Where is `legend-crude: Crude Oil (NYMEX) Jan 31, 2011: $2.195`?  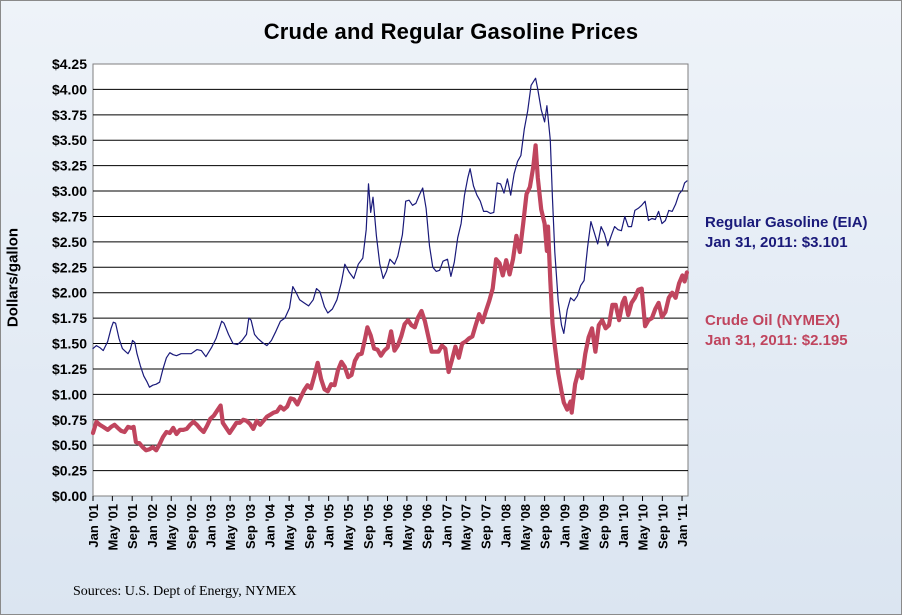 legend-crude: Crude Oil (NYMEX) Jan 31, 2011: $2.195 is located at coordinates (776, 331).